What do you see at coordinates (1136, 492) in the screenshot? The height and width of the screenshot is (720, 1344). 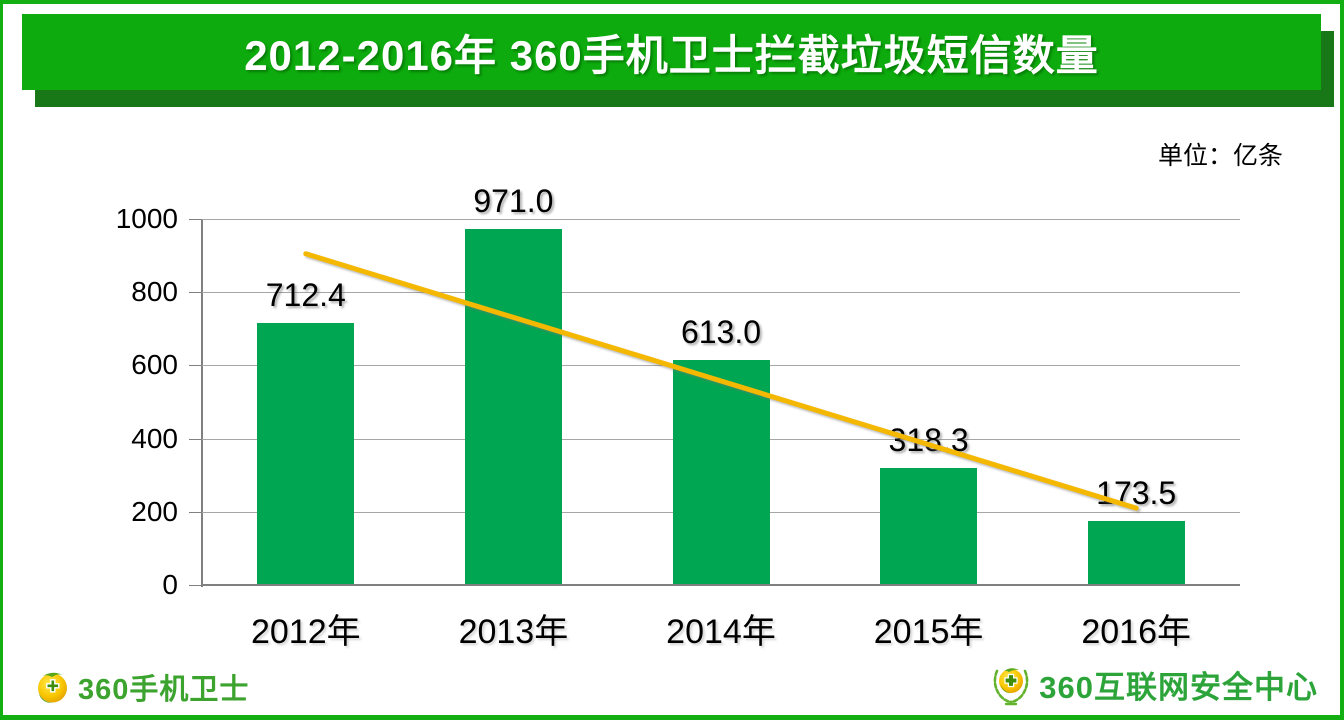 I see `value-label-2016年: 173.5` at bounding box center [1136, 492].